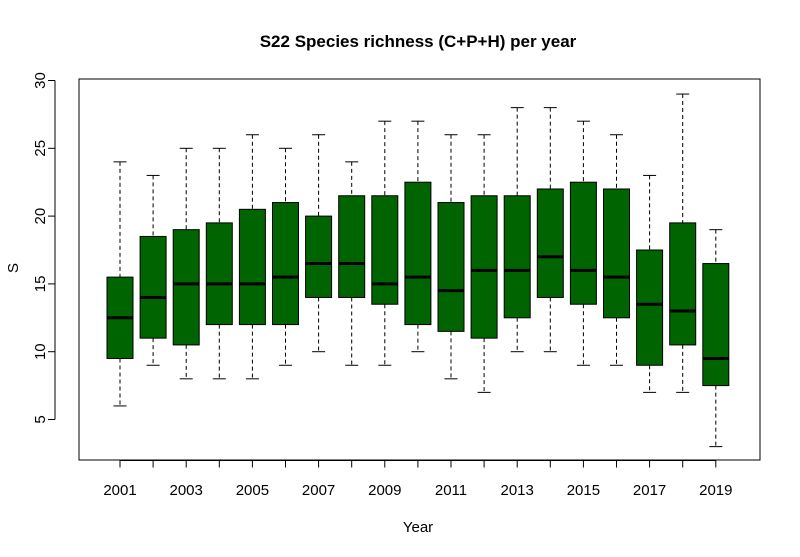 This screenshot has width=800, height=557. I want to click on box-2002, so click(153, 270).